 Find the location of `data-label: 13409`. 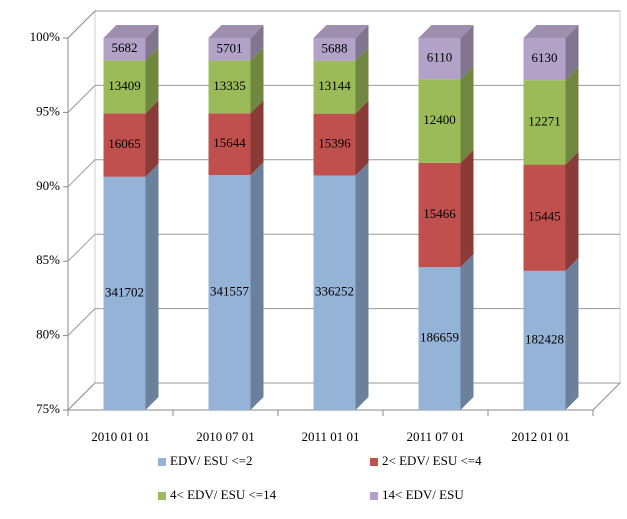

data-label: 13409 is located at coordinates (124, 85).